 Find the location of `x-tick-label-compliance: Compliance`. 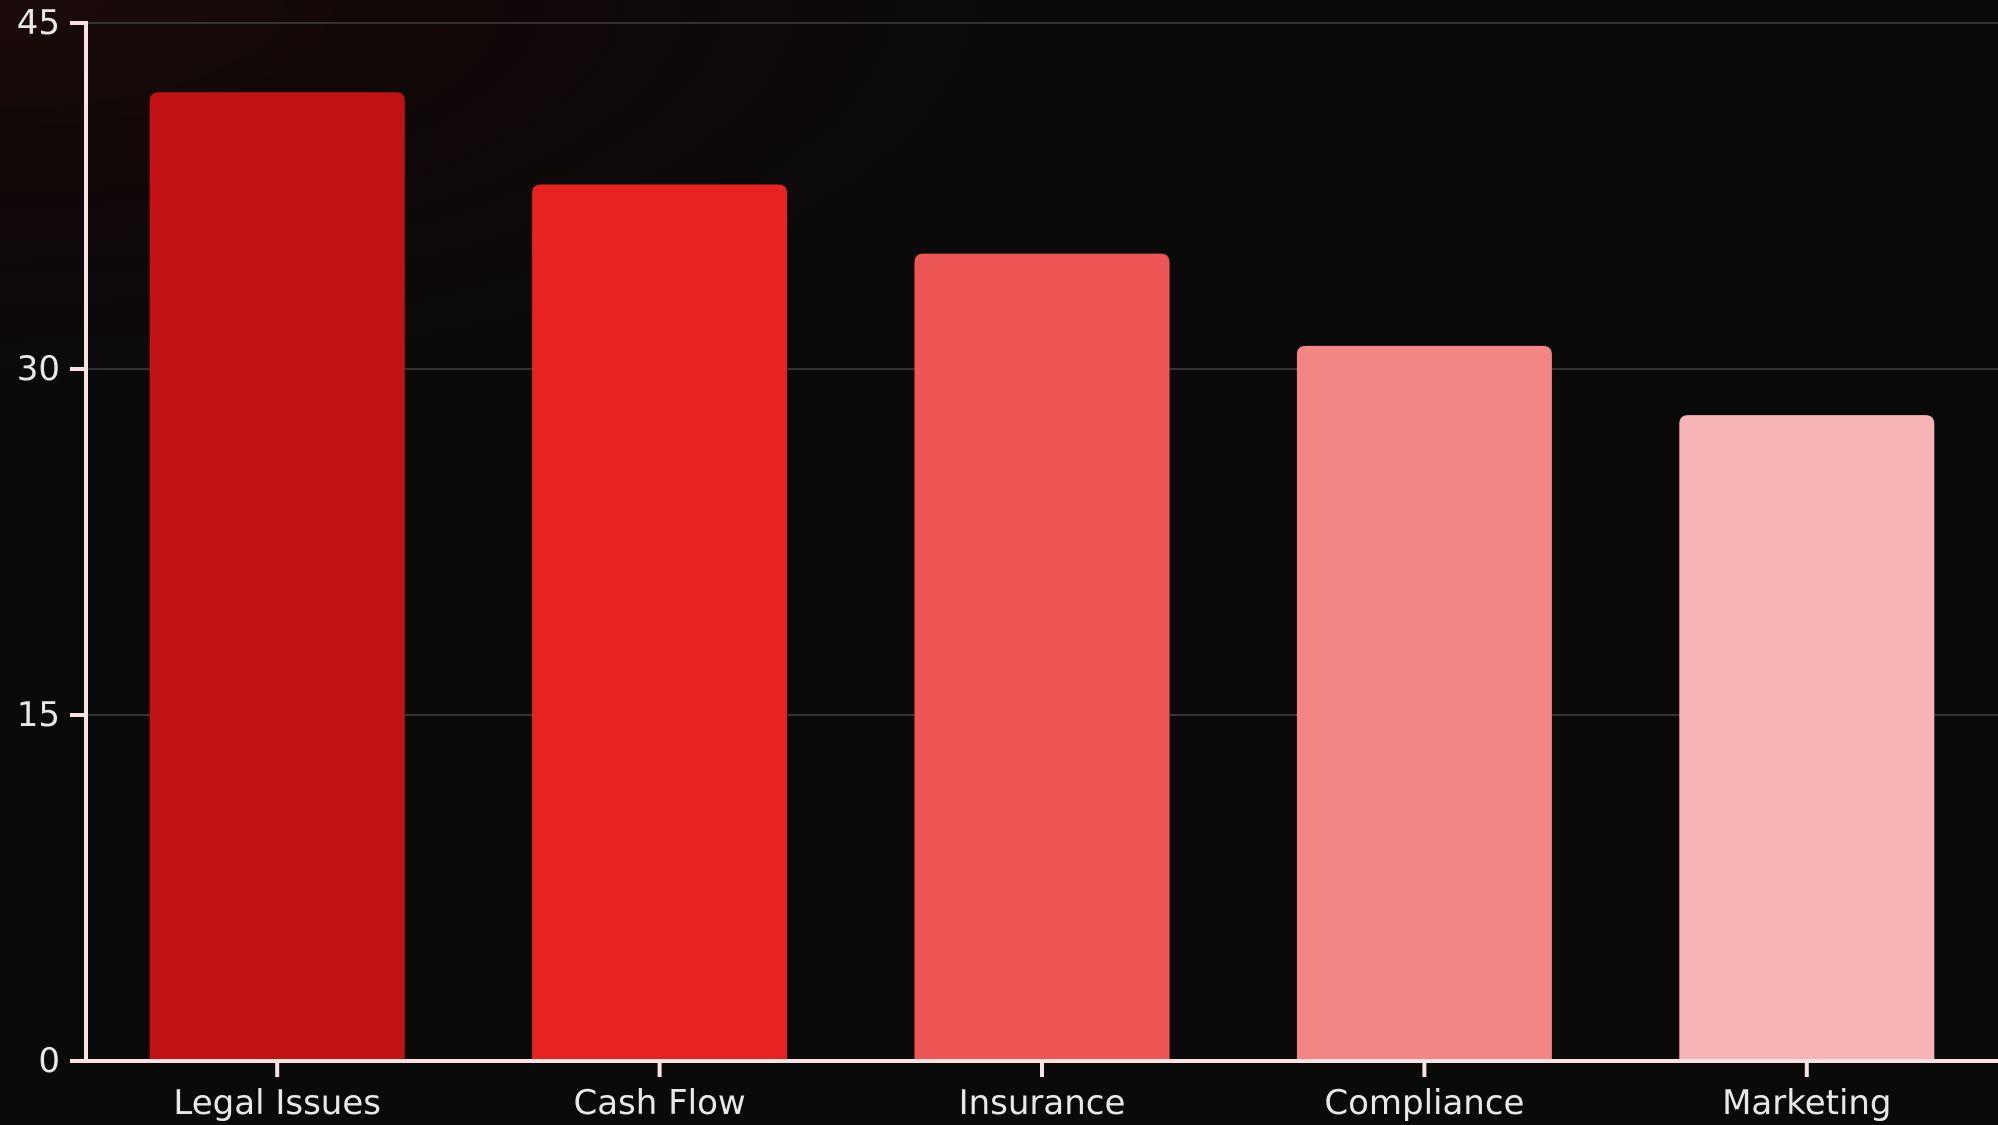

x-tick-label-compliance: Compliance is located at coordinates (1424, 1103).